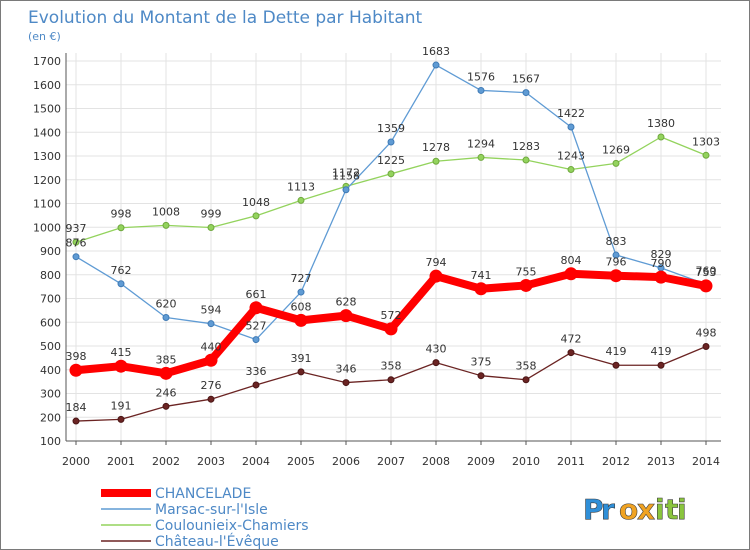  What do you see at coordinates (481, 461) in the screenshot?
I see `x-tick-label: 2009` at bounding box center [481, 461].